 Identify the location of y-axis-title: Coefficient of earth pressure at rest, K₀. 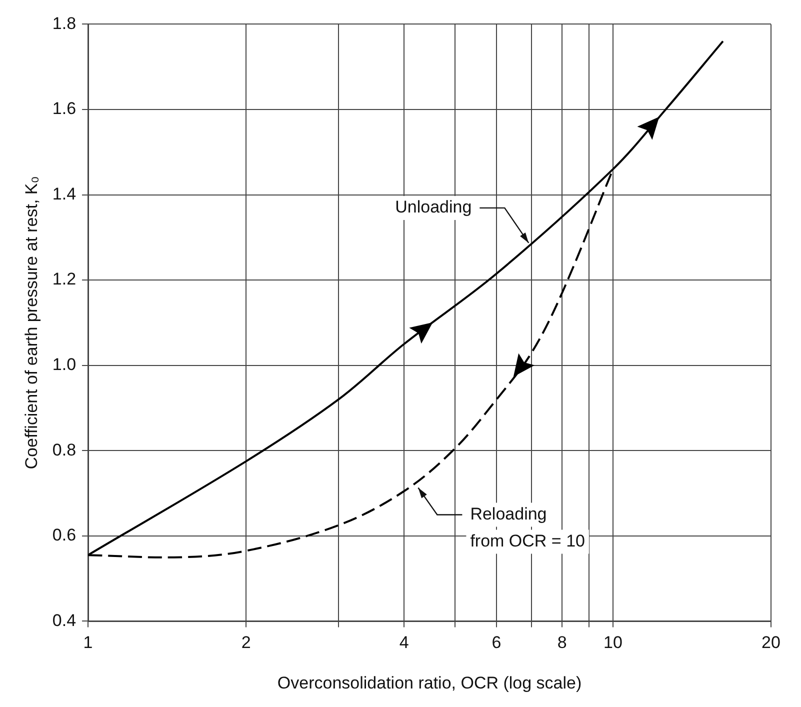
(31, 323).